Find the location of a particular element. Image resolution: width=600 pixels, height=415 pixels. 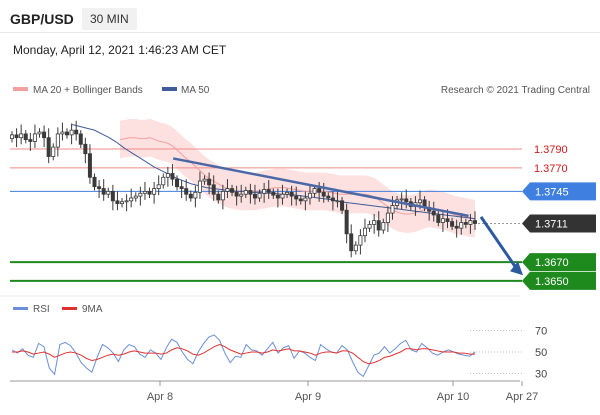

header-divider is located at coordinates (300, 32).